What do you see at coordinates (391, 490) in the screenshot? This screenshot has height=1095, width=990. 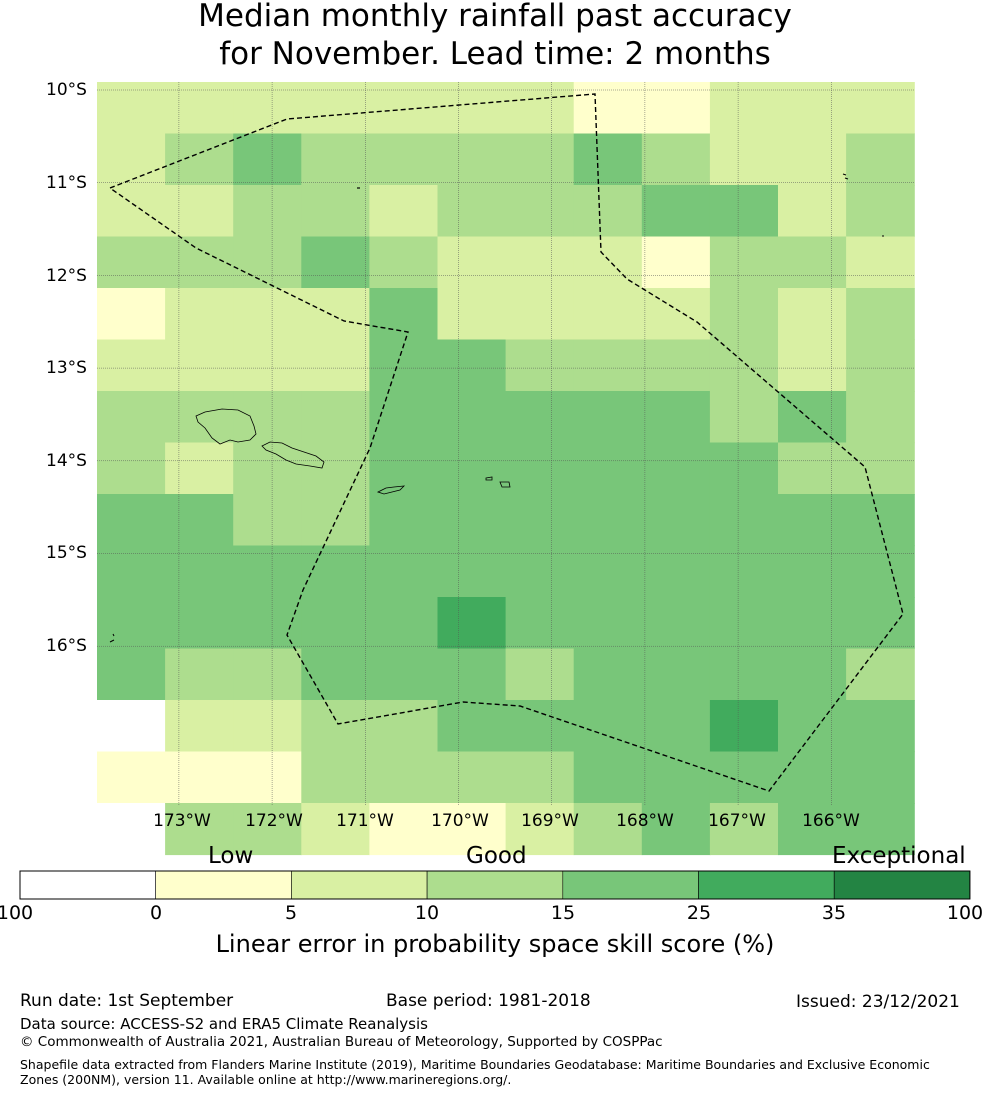 I see `tutuila-island` at bounding box center [391, 490].